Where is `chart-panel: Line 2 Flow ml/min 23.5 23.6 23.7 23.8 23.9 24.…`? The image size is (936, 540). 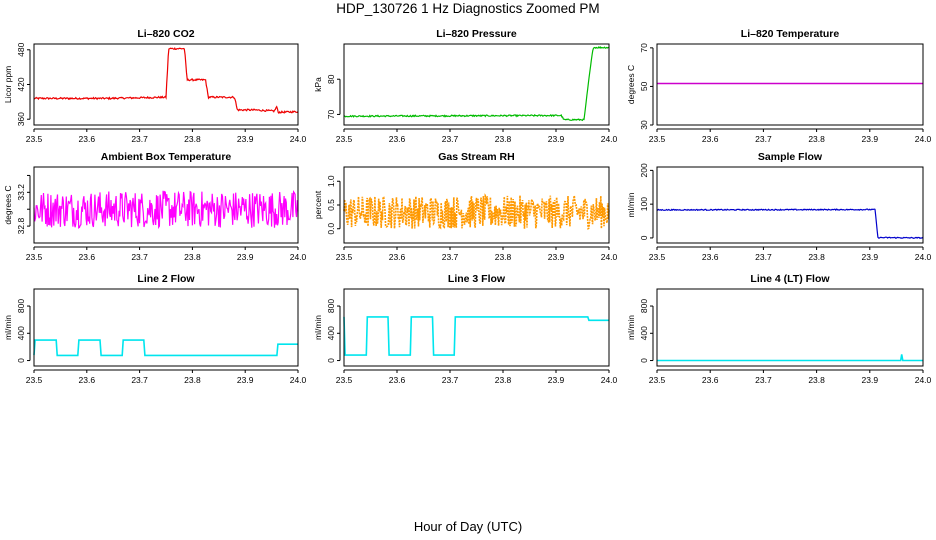 chart-panel: Line 2 Flow ml/min 23.5 23.6 23.7 23.8 23.9 24.… is located at coordinates (155, 329).